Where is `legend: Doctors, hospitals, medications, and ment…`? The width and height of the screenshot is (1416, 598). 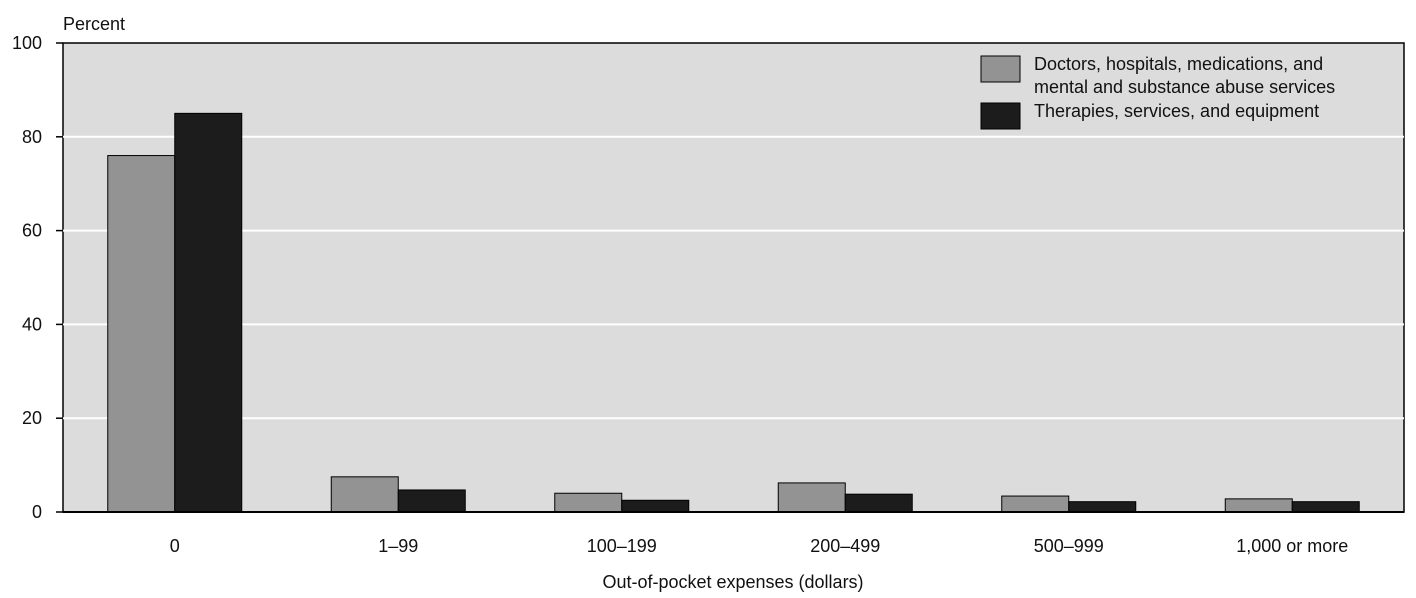
legend: Doctors, hospitals, medications, and ment… is located at coordinates (1157, 92).